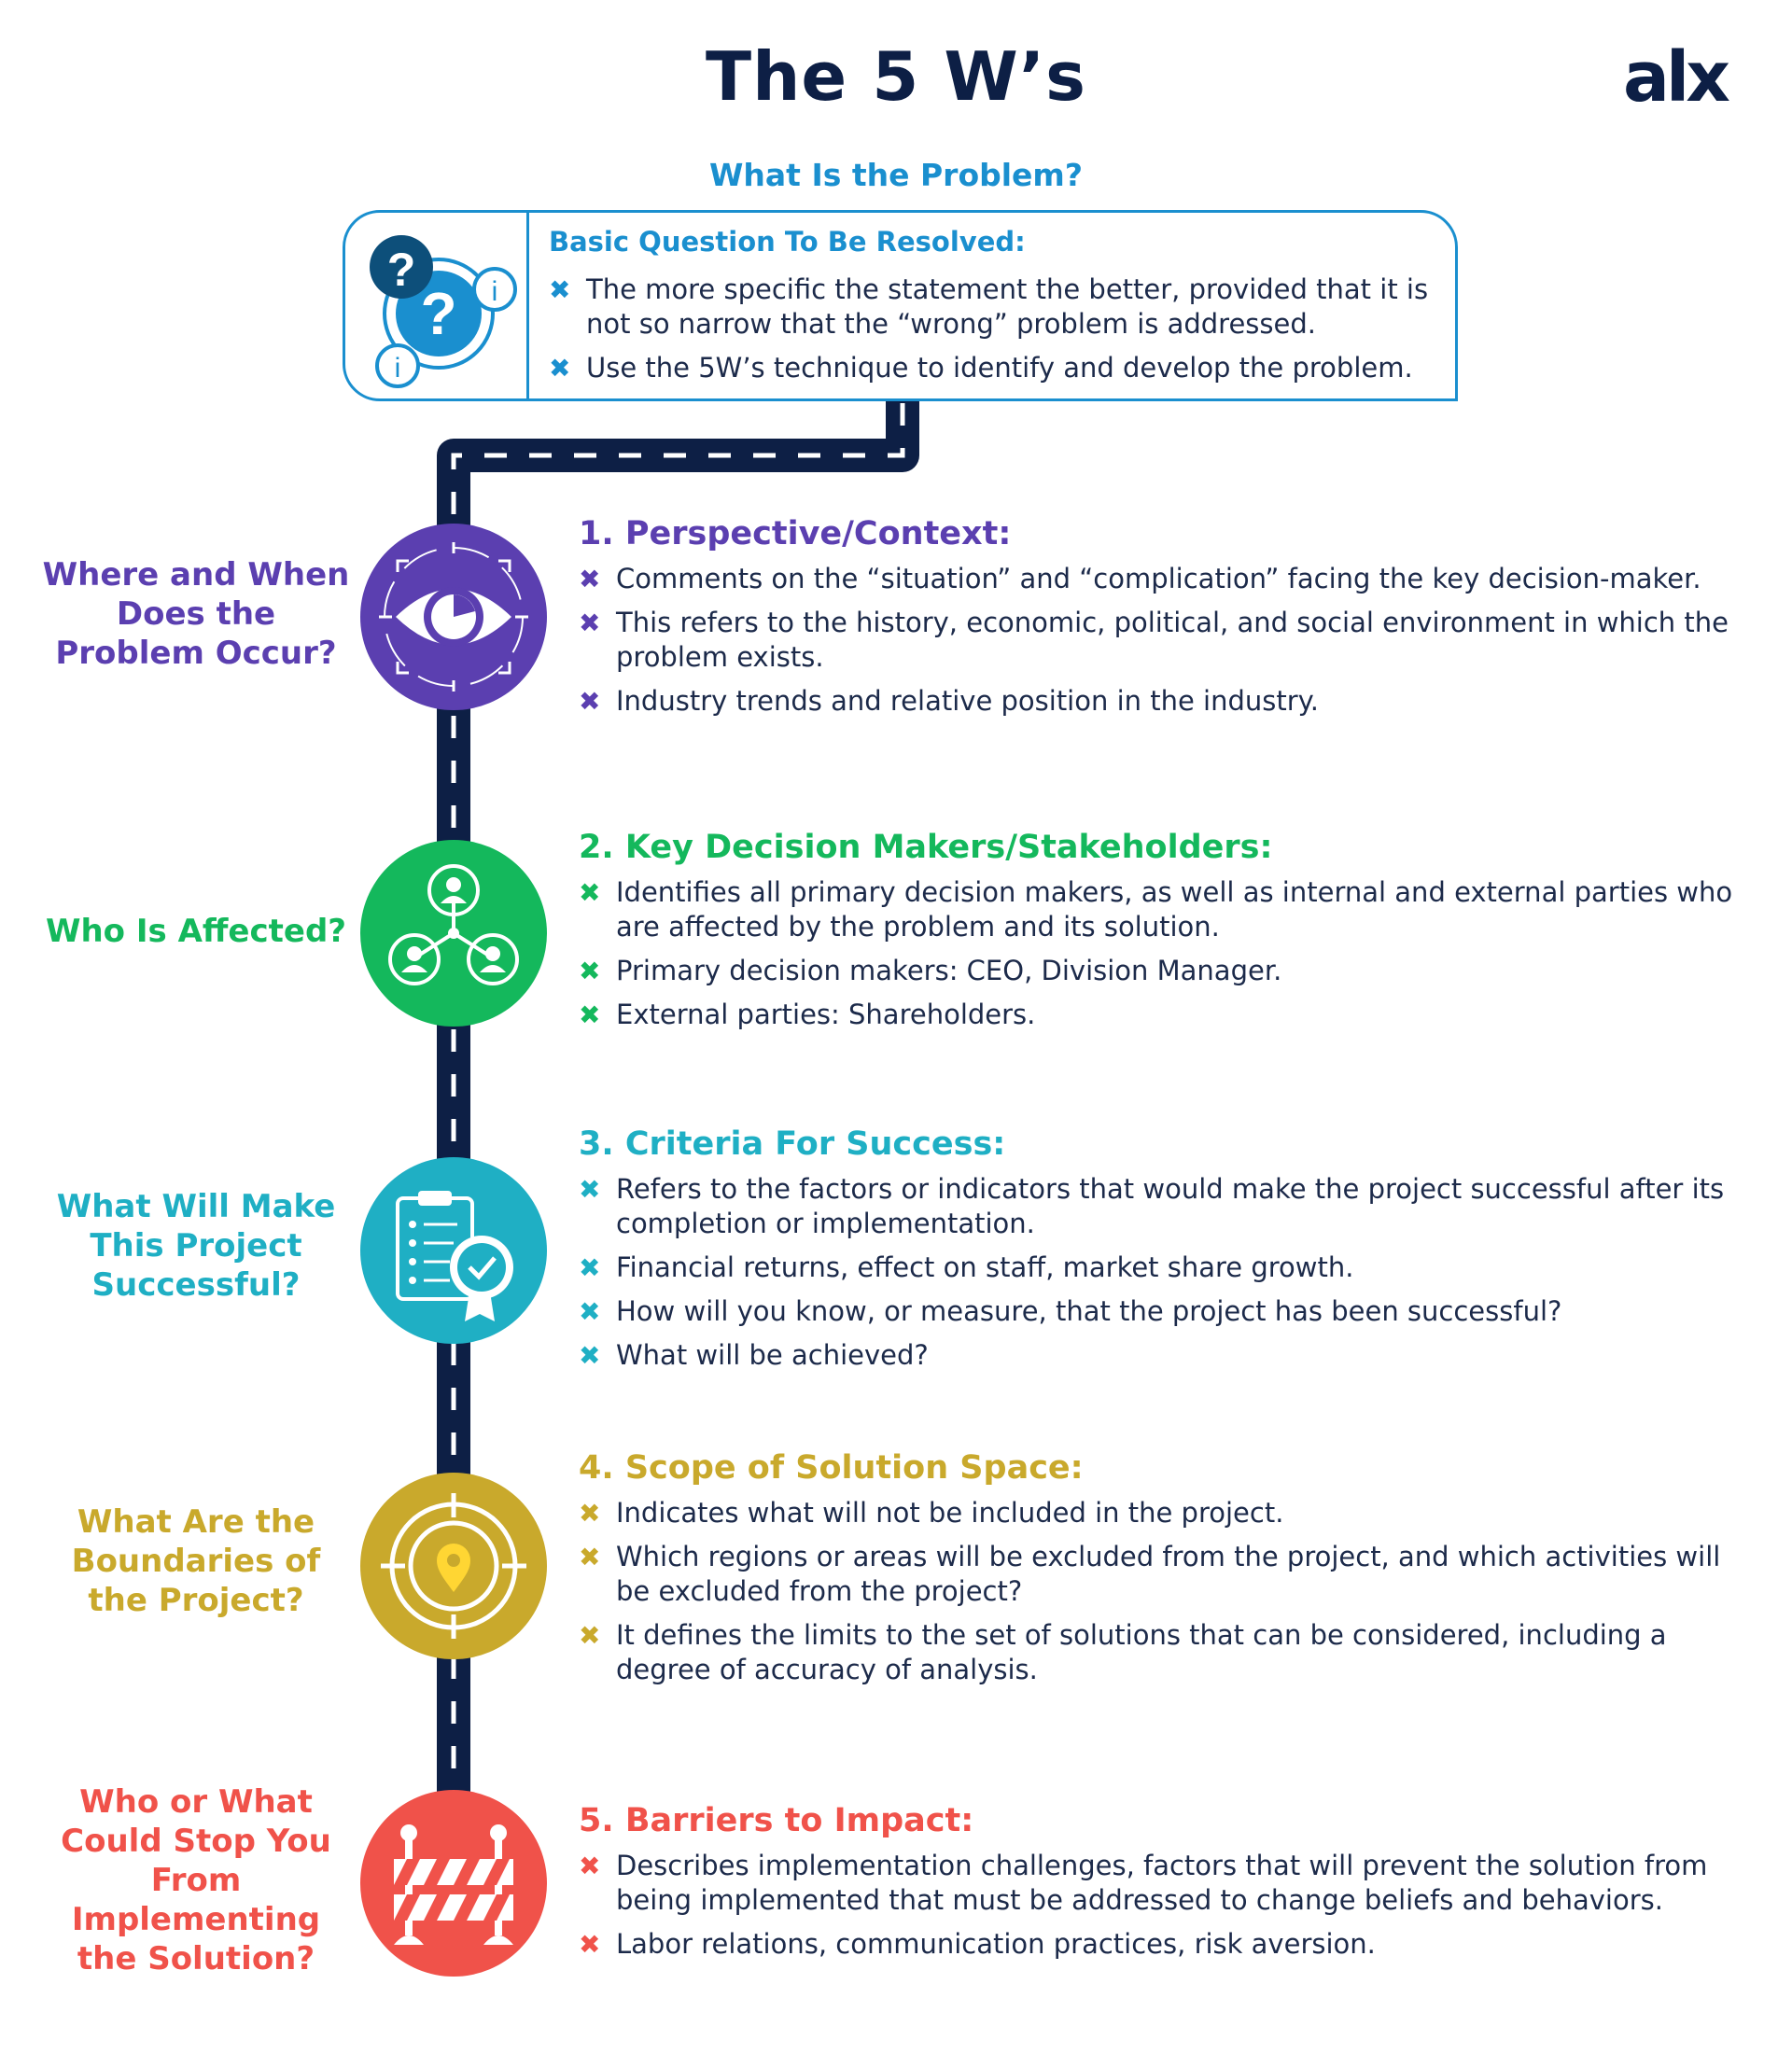 Image resolution: width=1792 pixels, height=2054 pixels. What do you see at coordinates (196, 614) in the screenshot?
I see `step-1-question: Where and When Does the Problem Occur?` at bounding box center [196, 614].